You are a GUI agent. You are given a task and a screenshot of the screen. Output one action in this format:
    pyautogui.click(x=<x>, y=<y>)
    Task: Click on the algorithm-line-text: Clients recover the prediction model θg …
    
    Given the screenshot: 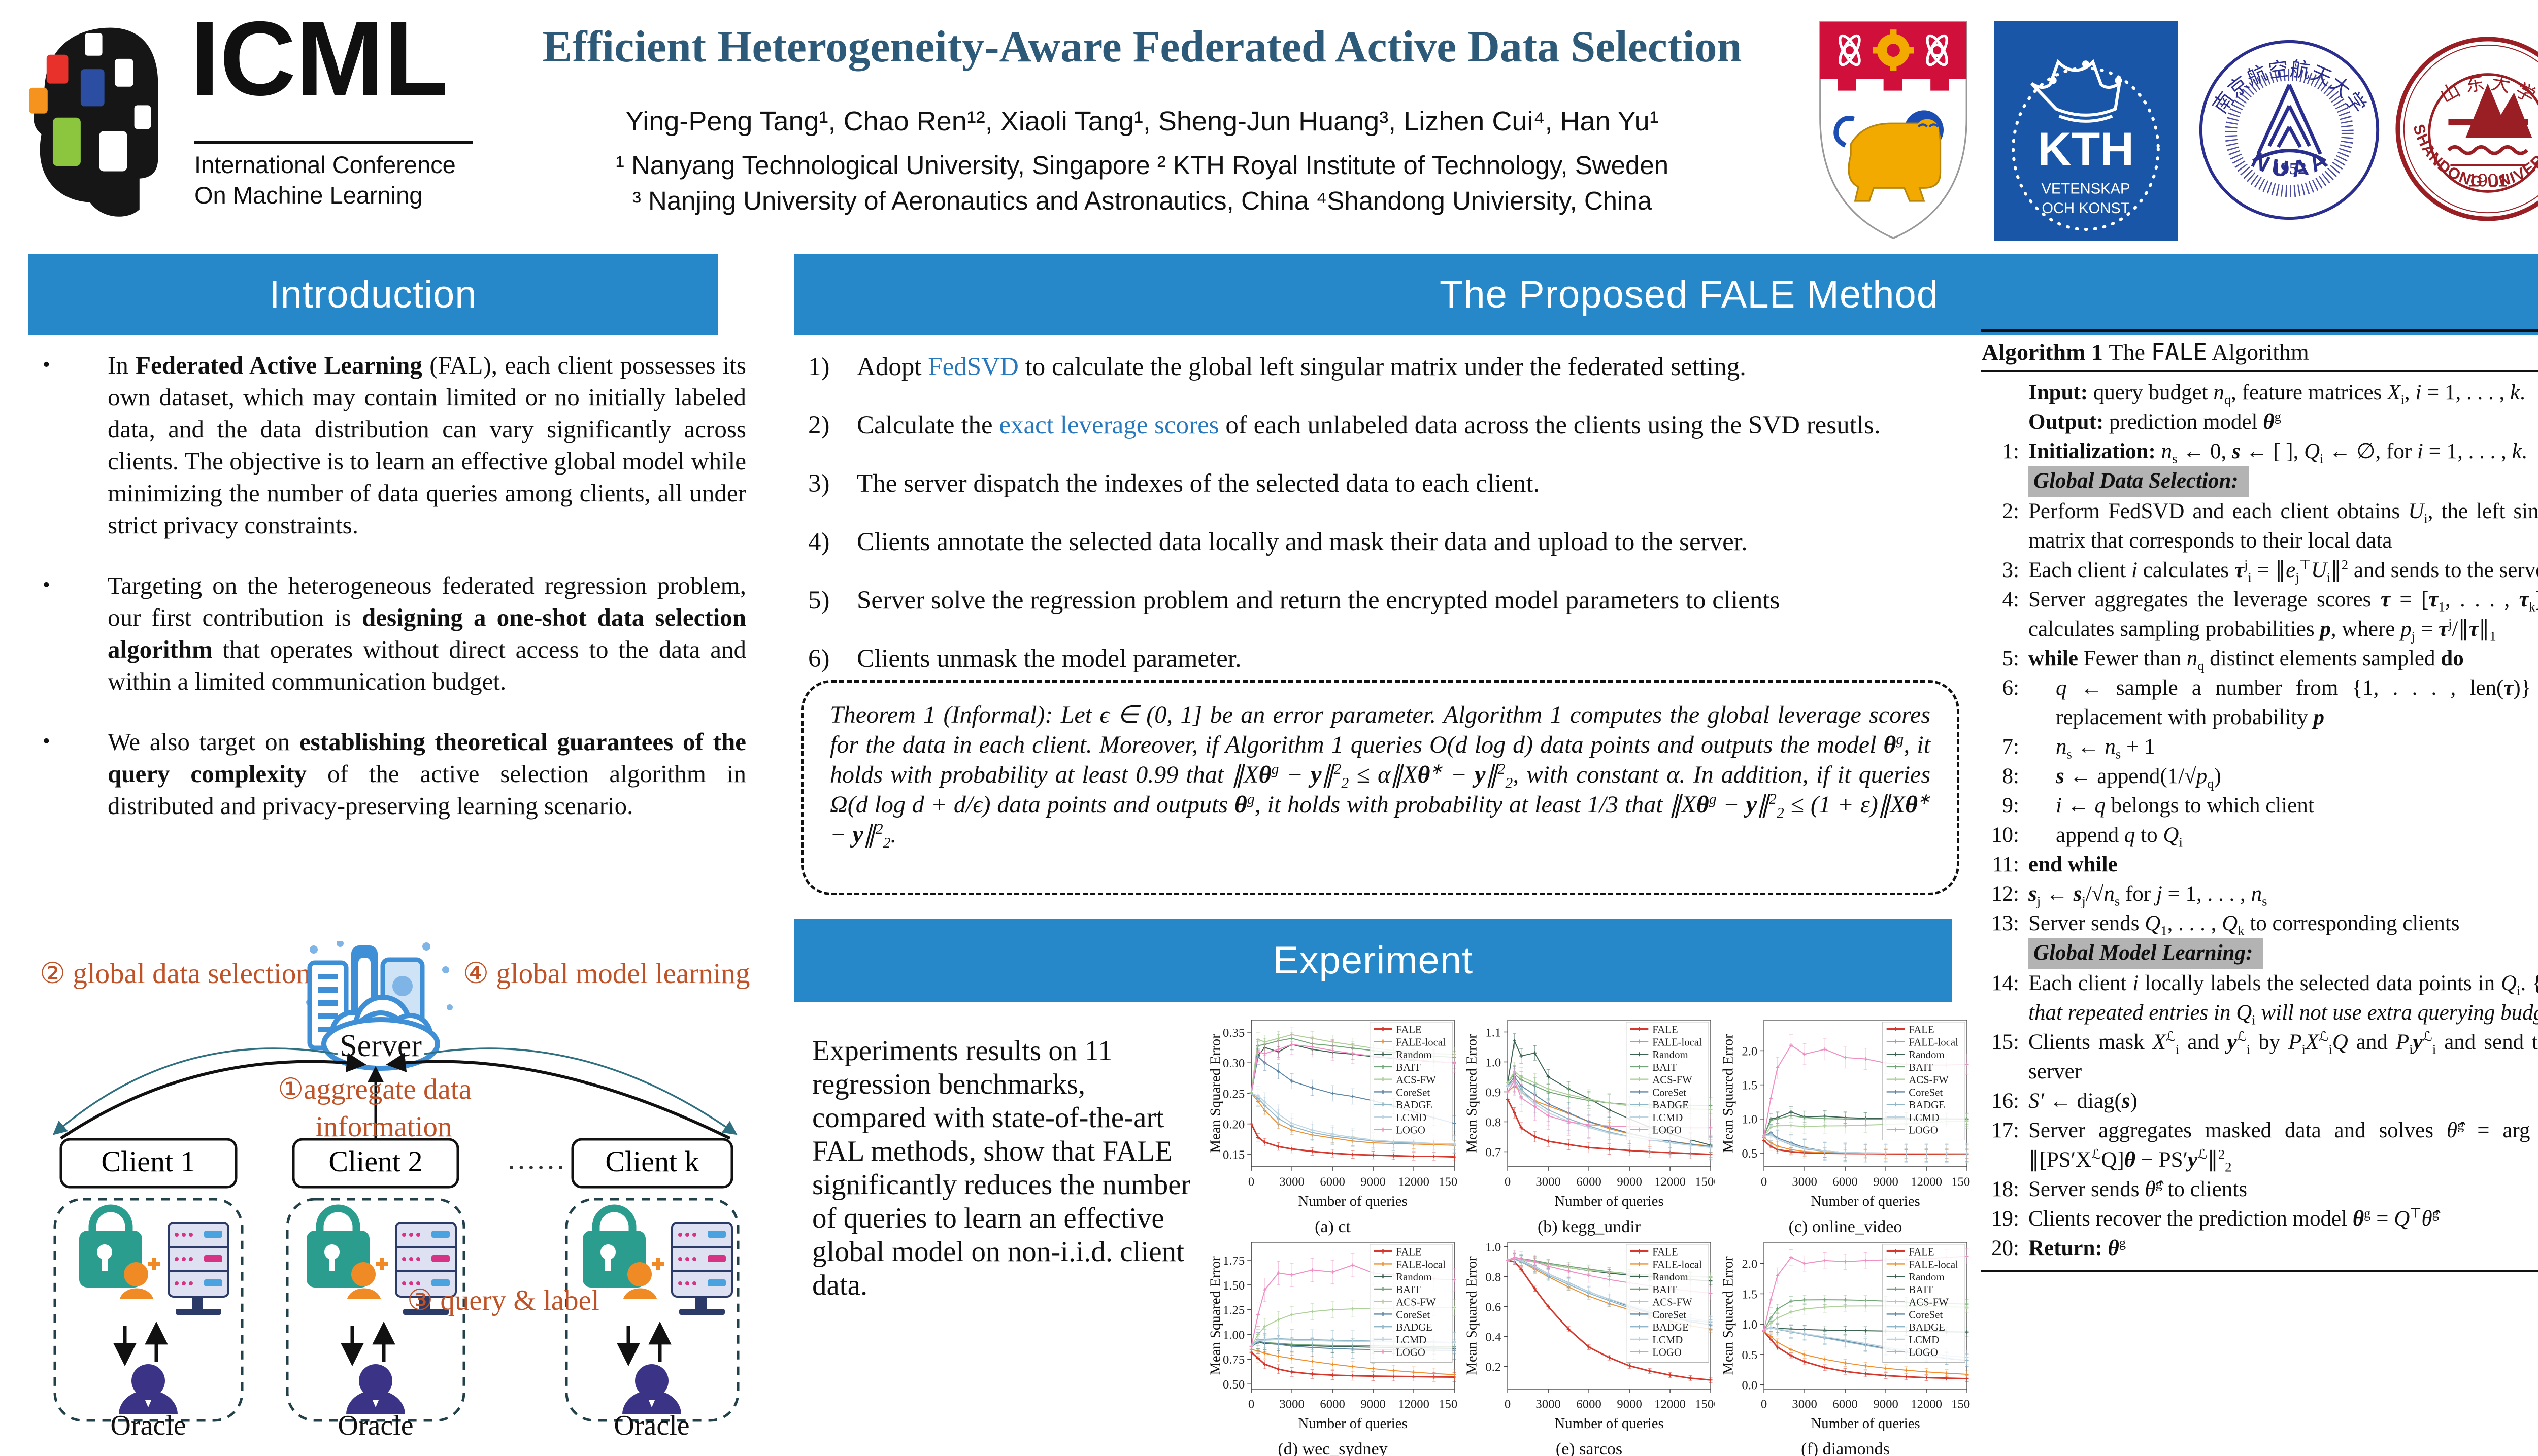 What is the action you would take?
    pyautogui.click(x=2234, y=1218)
    